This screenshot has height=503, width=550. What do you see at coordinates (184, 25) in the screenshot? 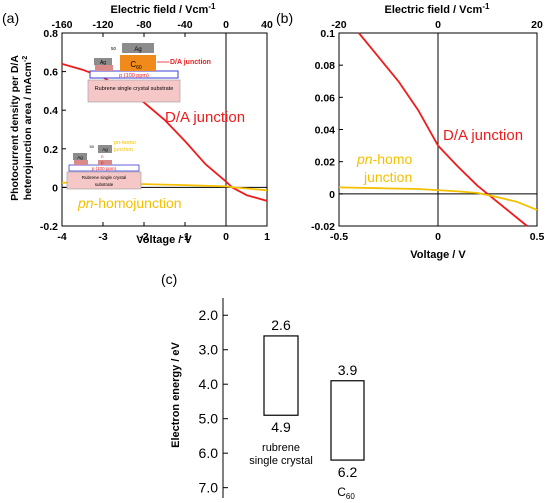
I see `top-tick-label: -40` at bounding box center [184, 25].